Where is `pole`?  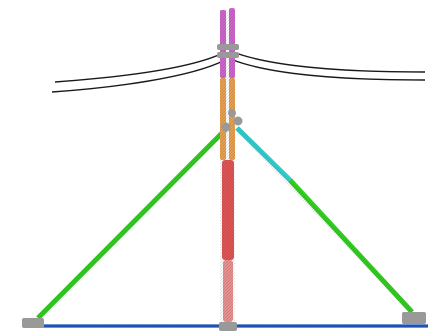
pole is located at coordinates (227, 165).